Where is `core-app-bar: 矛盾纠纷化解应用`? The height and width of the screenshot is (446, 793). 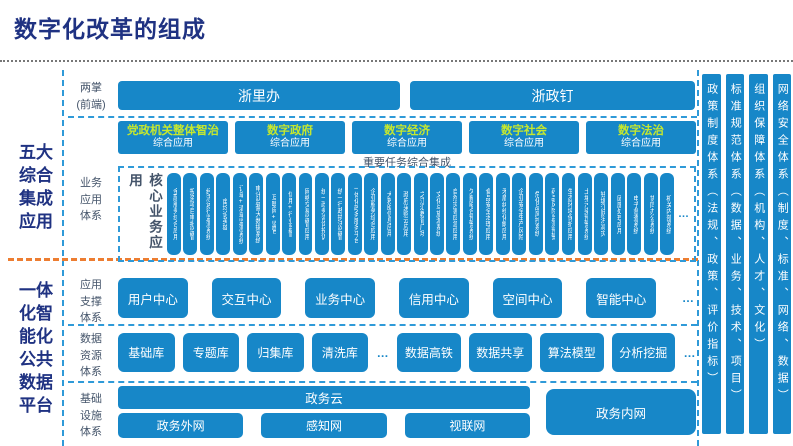 core-app-bar: 矛盾纠纷化解应用 is located at coordinates (502, 214).